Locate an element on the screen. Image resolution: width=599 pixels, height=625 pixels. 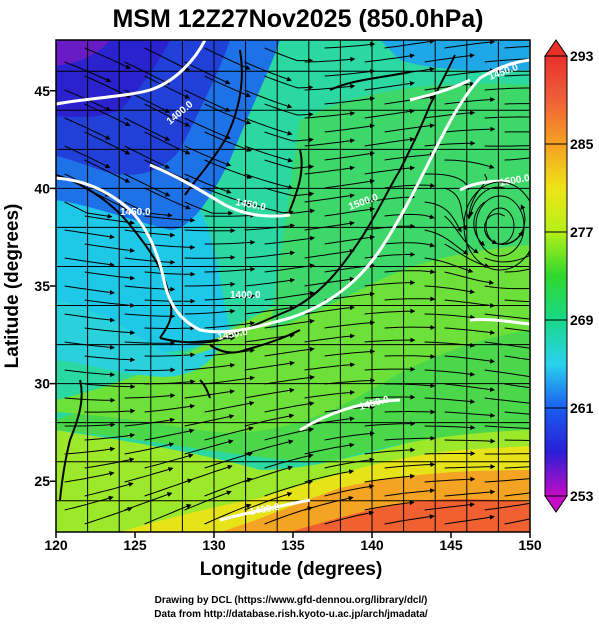
x-tick-label: 145 is located at coordinates (451, 545).